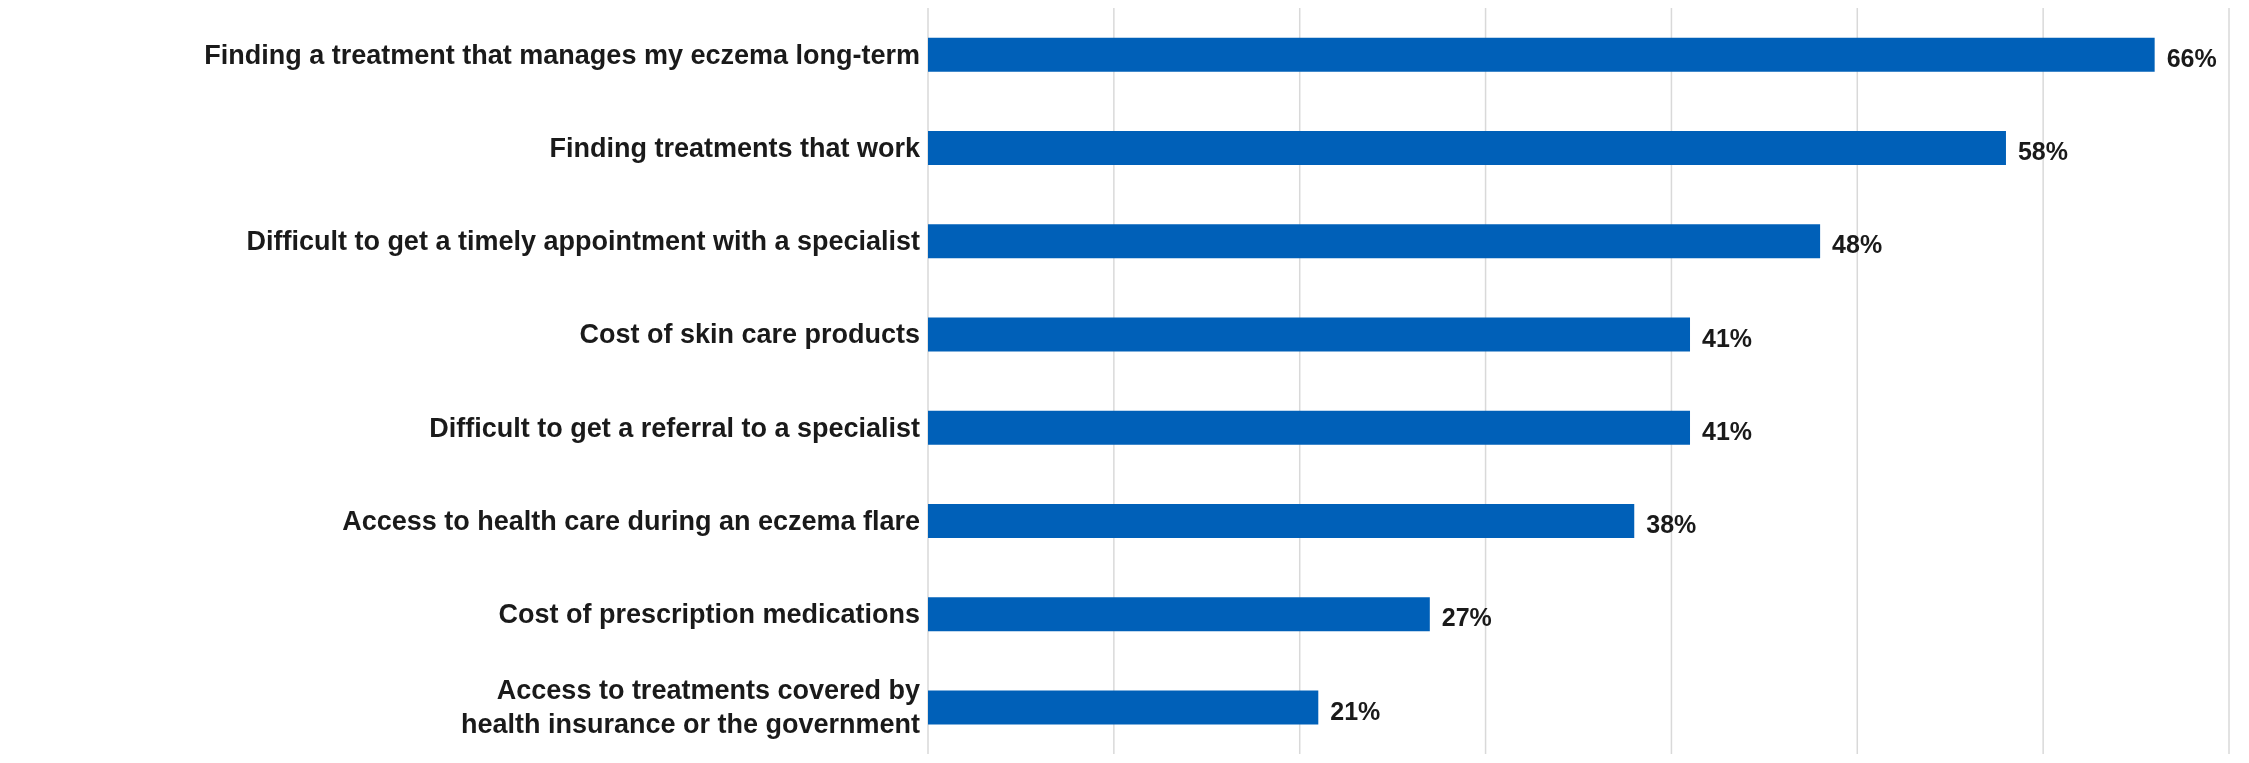  I want to click on y-tick-label: Access to treatments covered by health insurance or the government, so click(690, 707).